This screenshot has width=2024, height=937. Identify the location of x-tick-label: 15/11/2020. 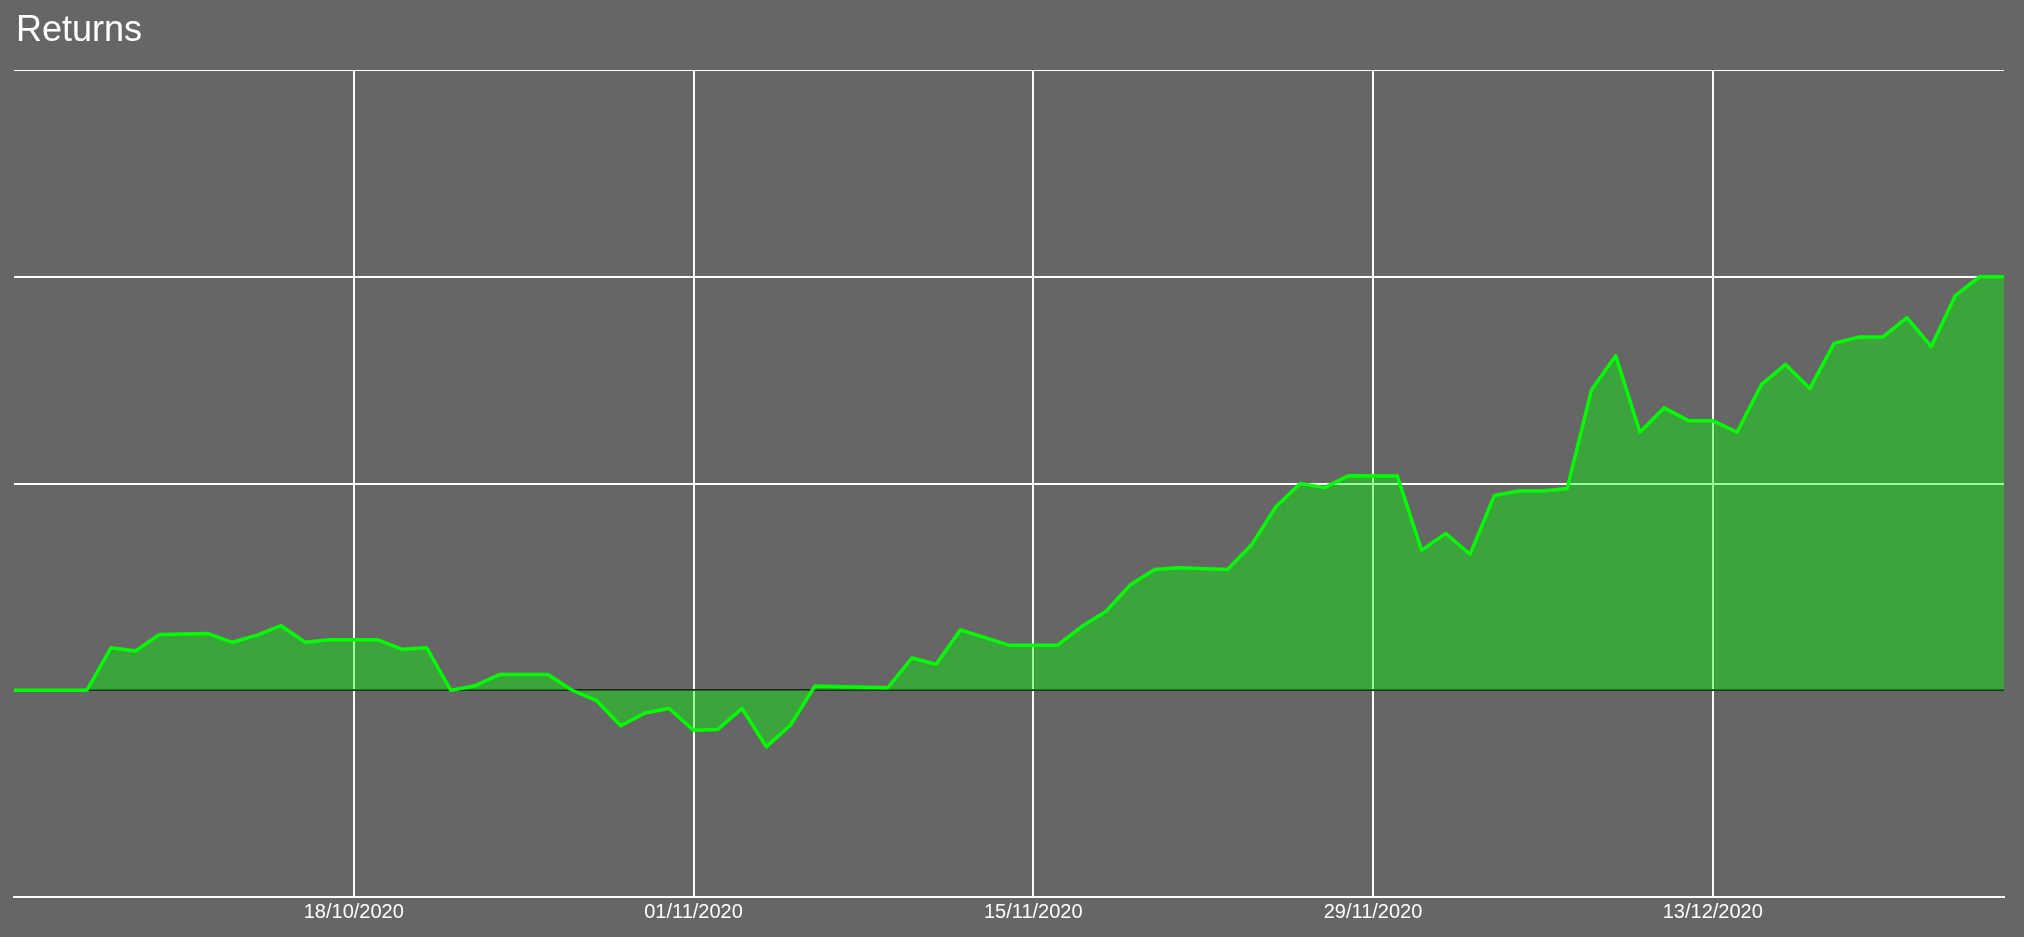
(1033, 910).